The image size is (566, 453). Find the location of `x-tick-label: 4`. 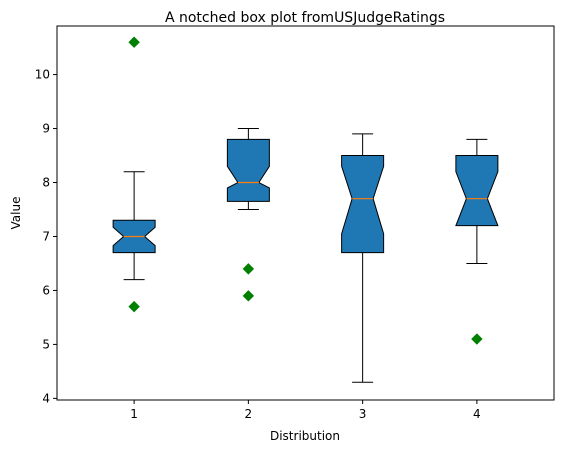

x-tick-label: 4 is located at coordinates (477, 414).